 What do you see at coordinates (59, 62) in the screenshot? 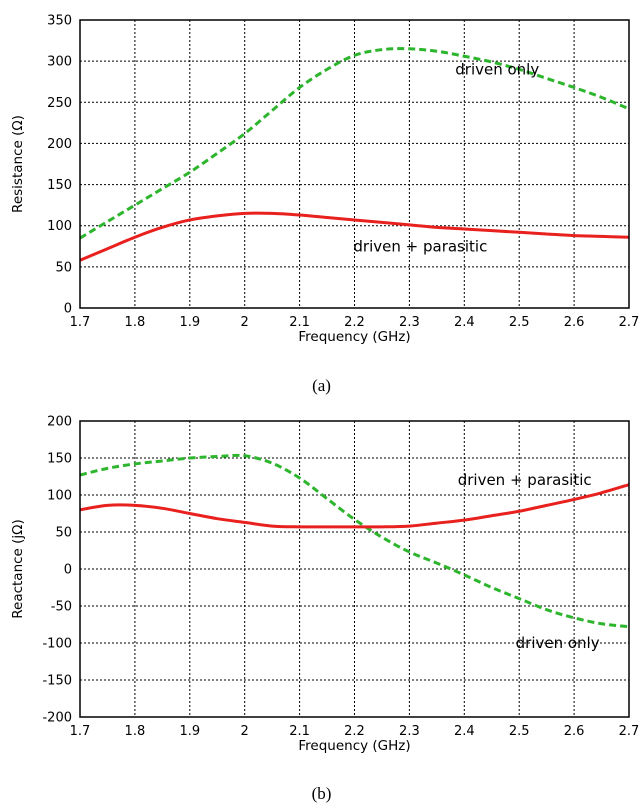
I see `y-tick-label: 300` at bounding box center [59, 62].